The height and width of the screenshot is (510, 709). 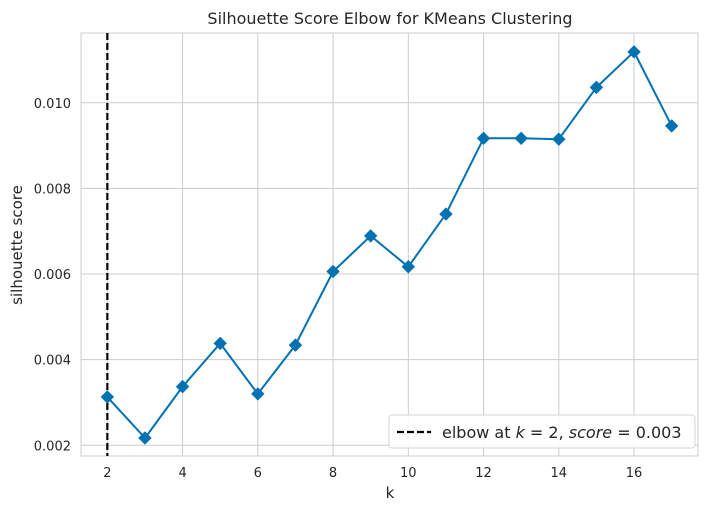 I want to click on x-tick-label: 16, so click(x=634, y=473).